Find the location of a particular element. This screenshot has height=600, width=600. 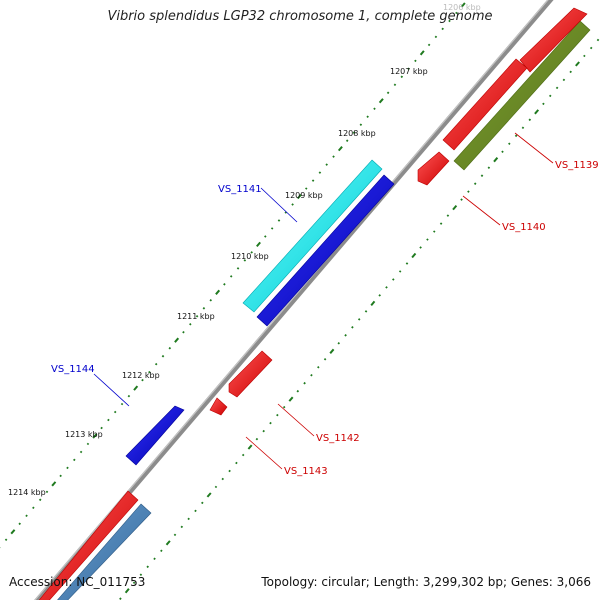

gene-feature-red-mid is located at coordinates (485, 104).